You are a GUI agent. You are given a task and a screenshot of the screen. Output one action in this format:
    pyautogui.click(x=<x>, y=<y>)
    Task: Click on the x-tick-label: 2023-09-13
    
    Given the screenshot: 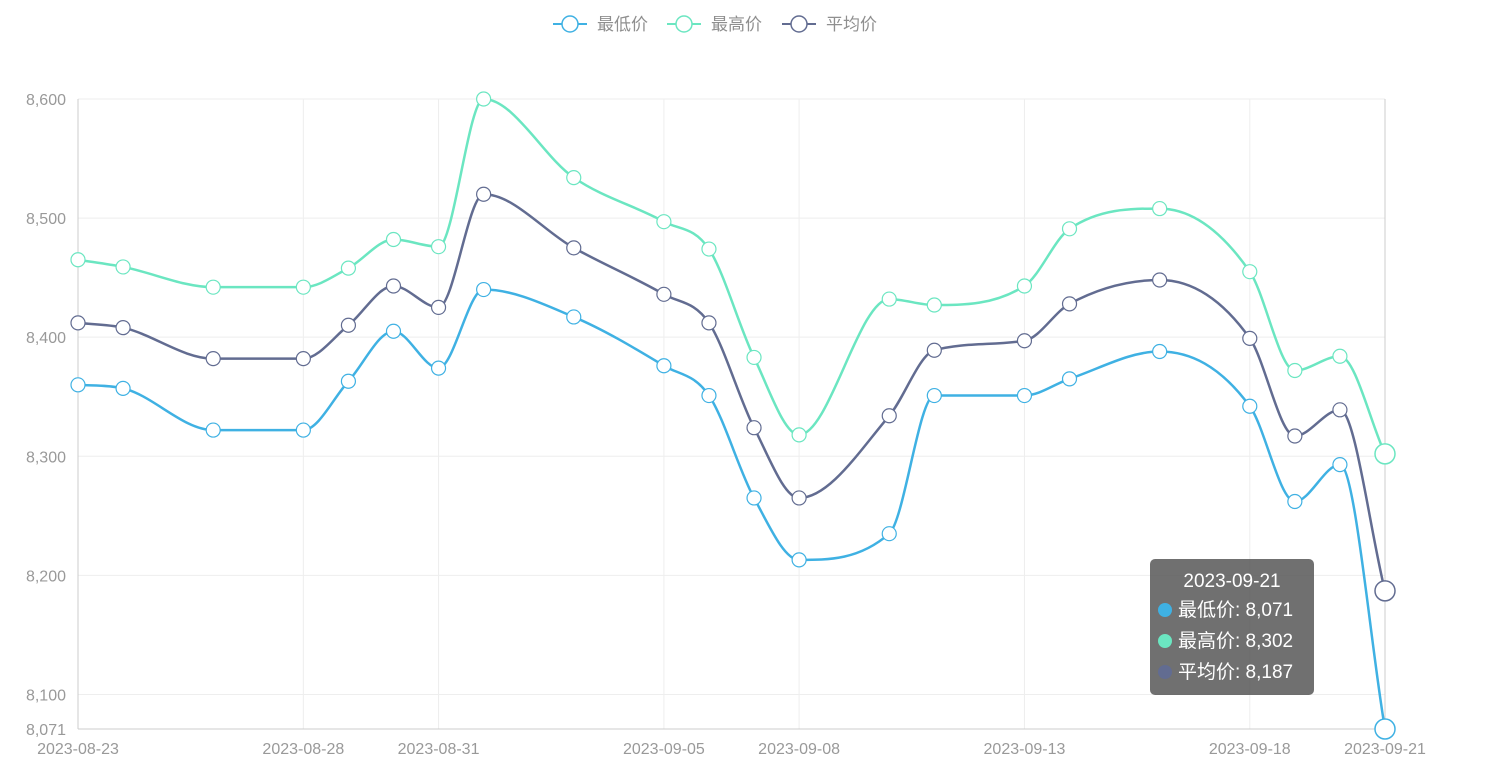 What is the action you would take?
    pyautogui.click(x=1025, y=749)
    